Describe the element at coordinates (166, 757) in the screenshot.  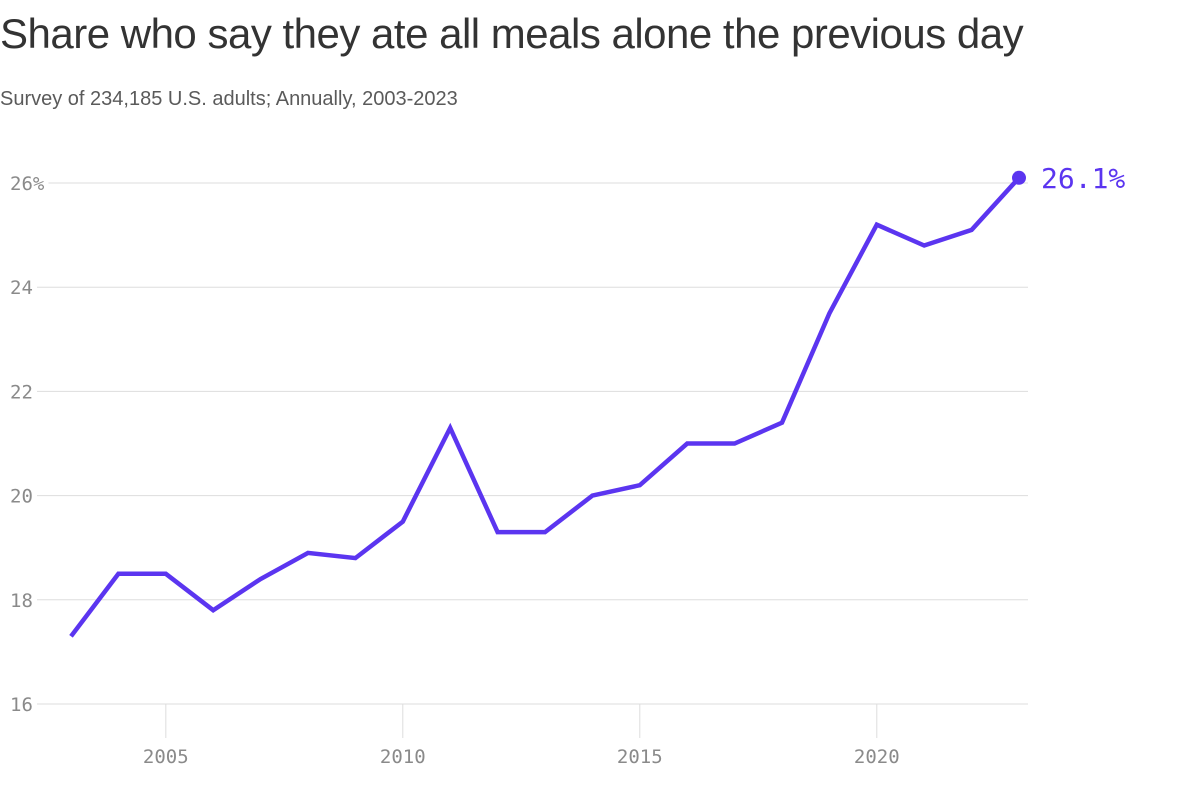
I see `x-tick-label: 2005` at that location.